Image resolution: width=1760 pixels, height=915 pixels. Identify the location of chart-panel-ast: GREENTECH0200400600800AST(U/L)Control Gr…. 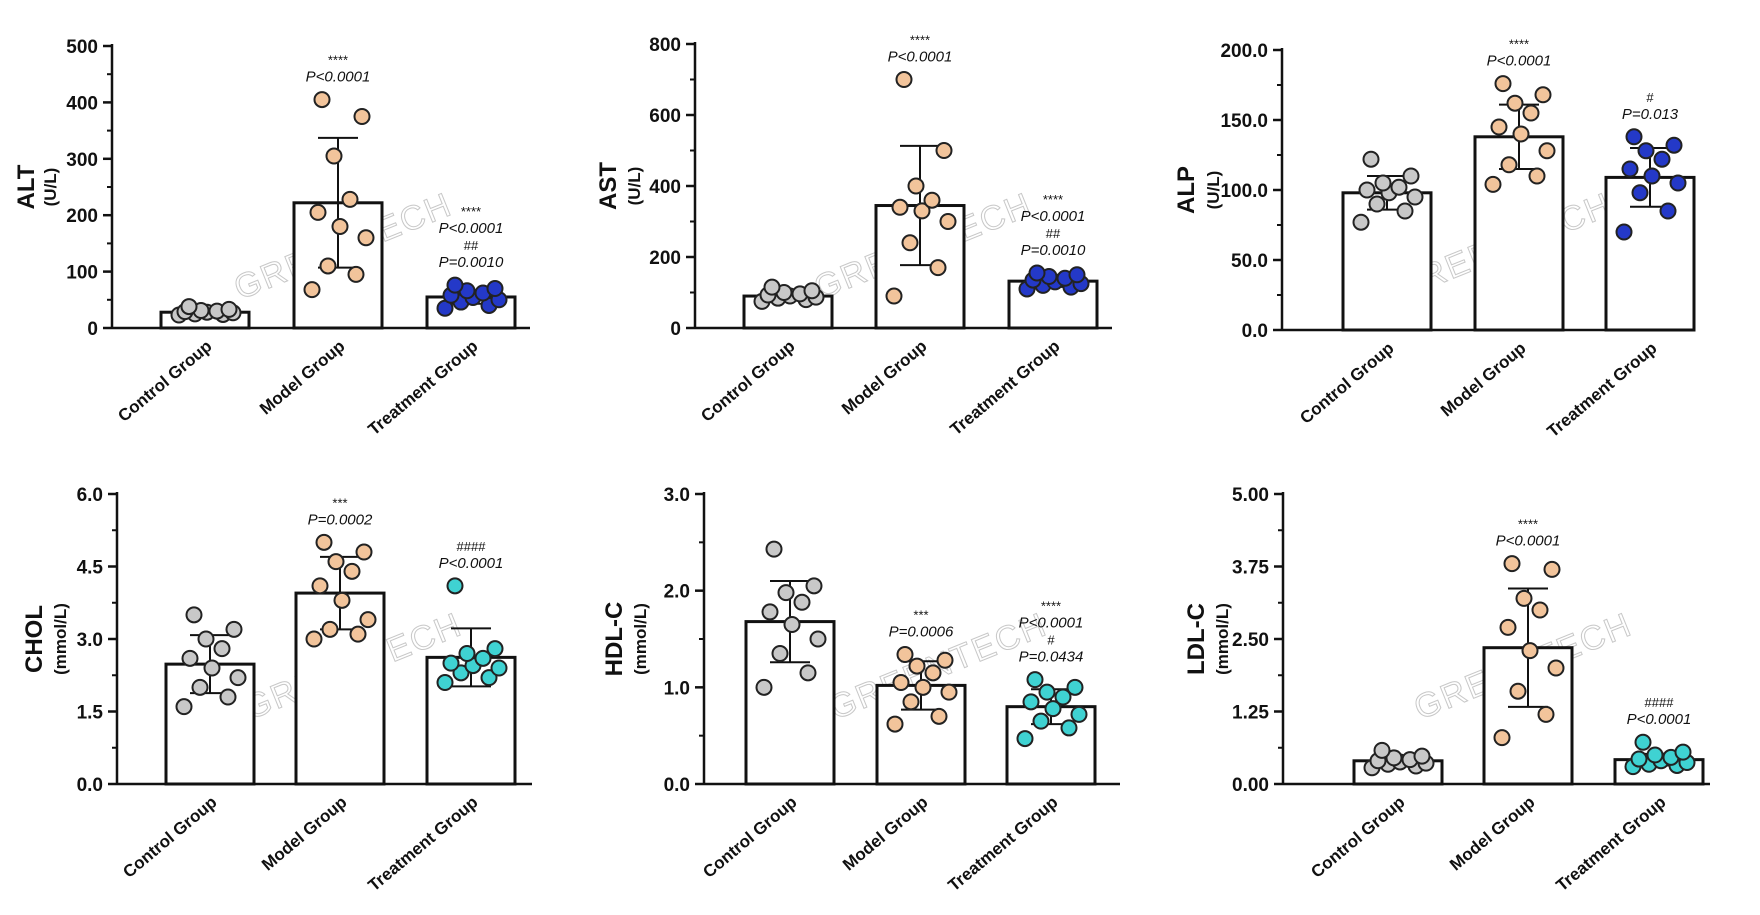
(853, 236).